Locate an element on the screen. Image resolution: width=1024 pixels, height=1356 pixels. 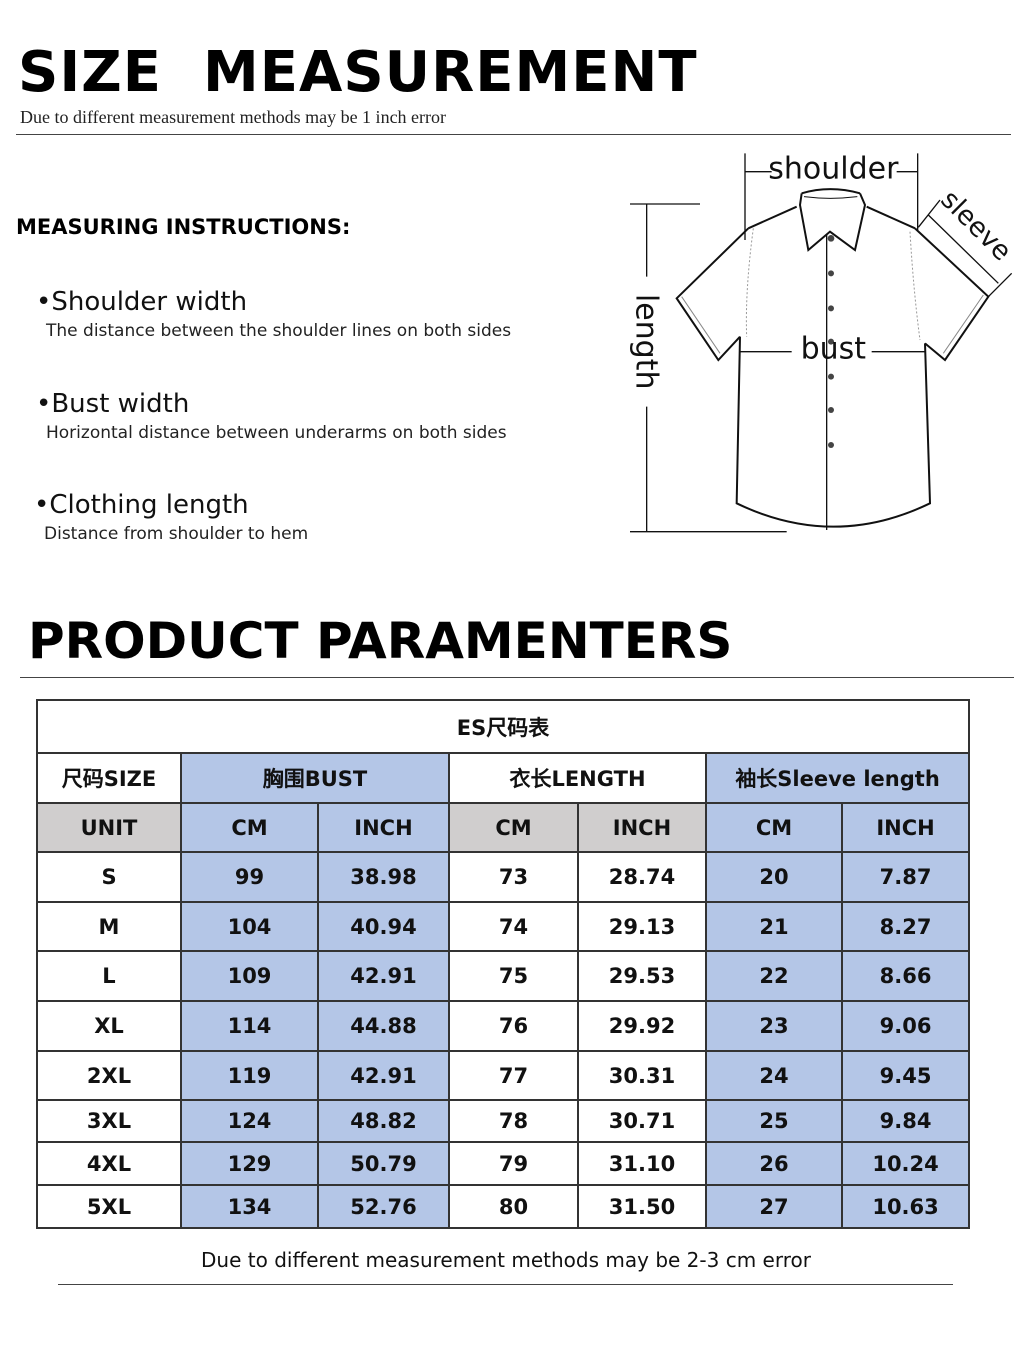
shirt-outline-icon is located at coordinates (832, 359).